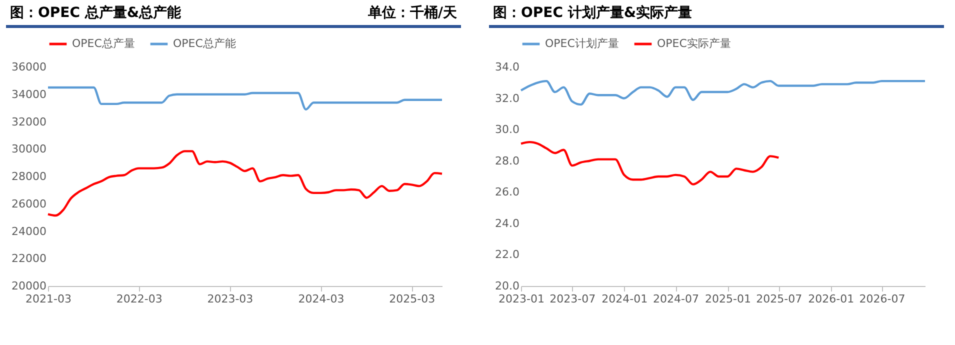 The image size is (955, 345). Describe the element at coordinates (29, 231) in the screenshot. I see `y-tick-label: 24000` at that location.